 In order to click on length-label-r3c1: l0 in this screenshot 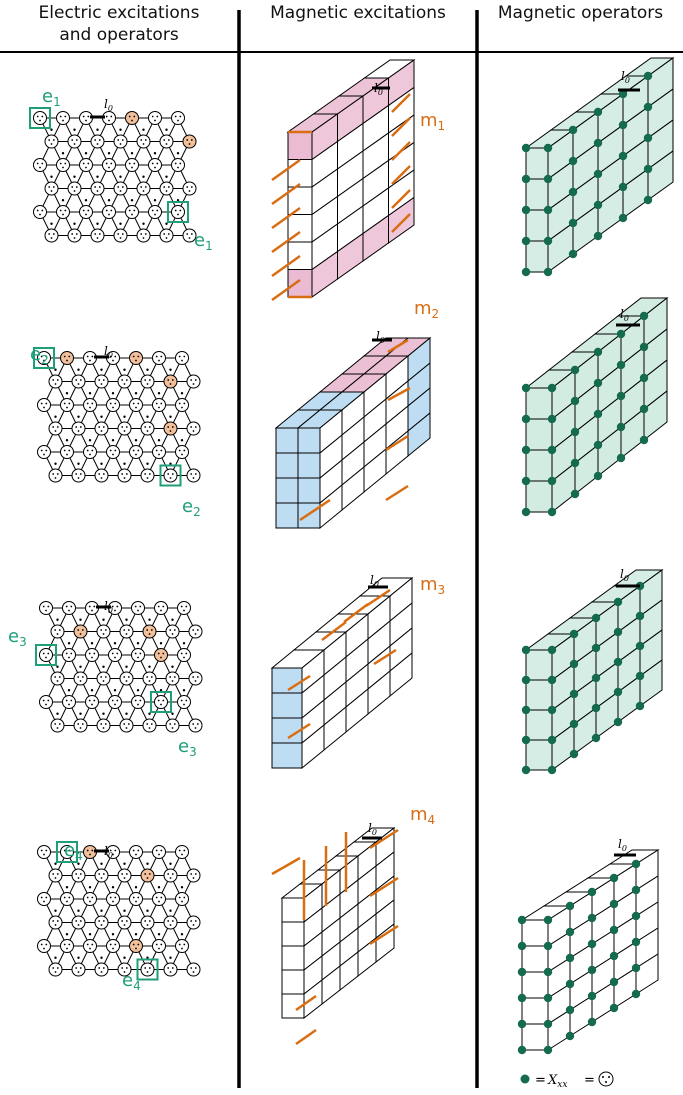, I will do `click(108, 607)`.